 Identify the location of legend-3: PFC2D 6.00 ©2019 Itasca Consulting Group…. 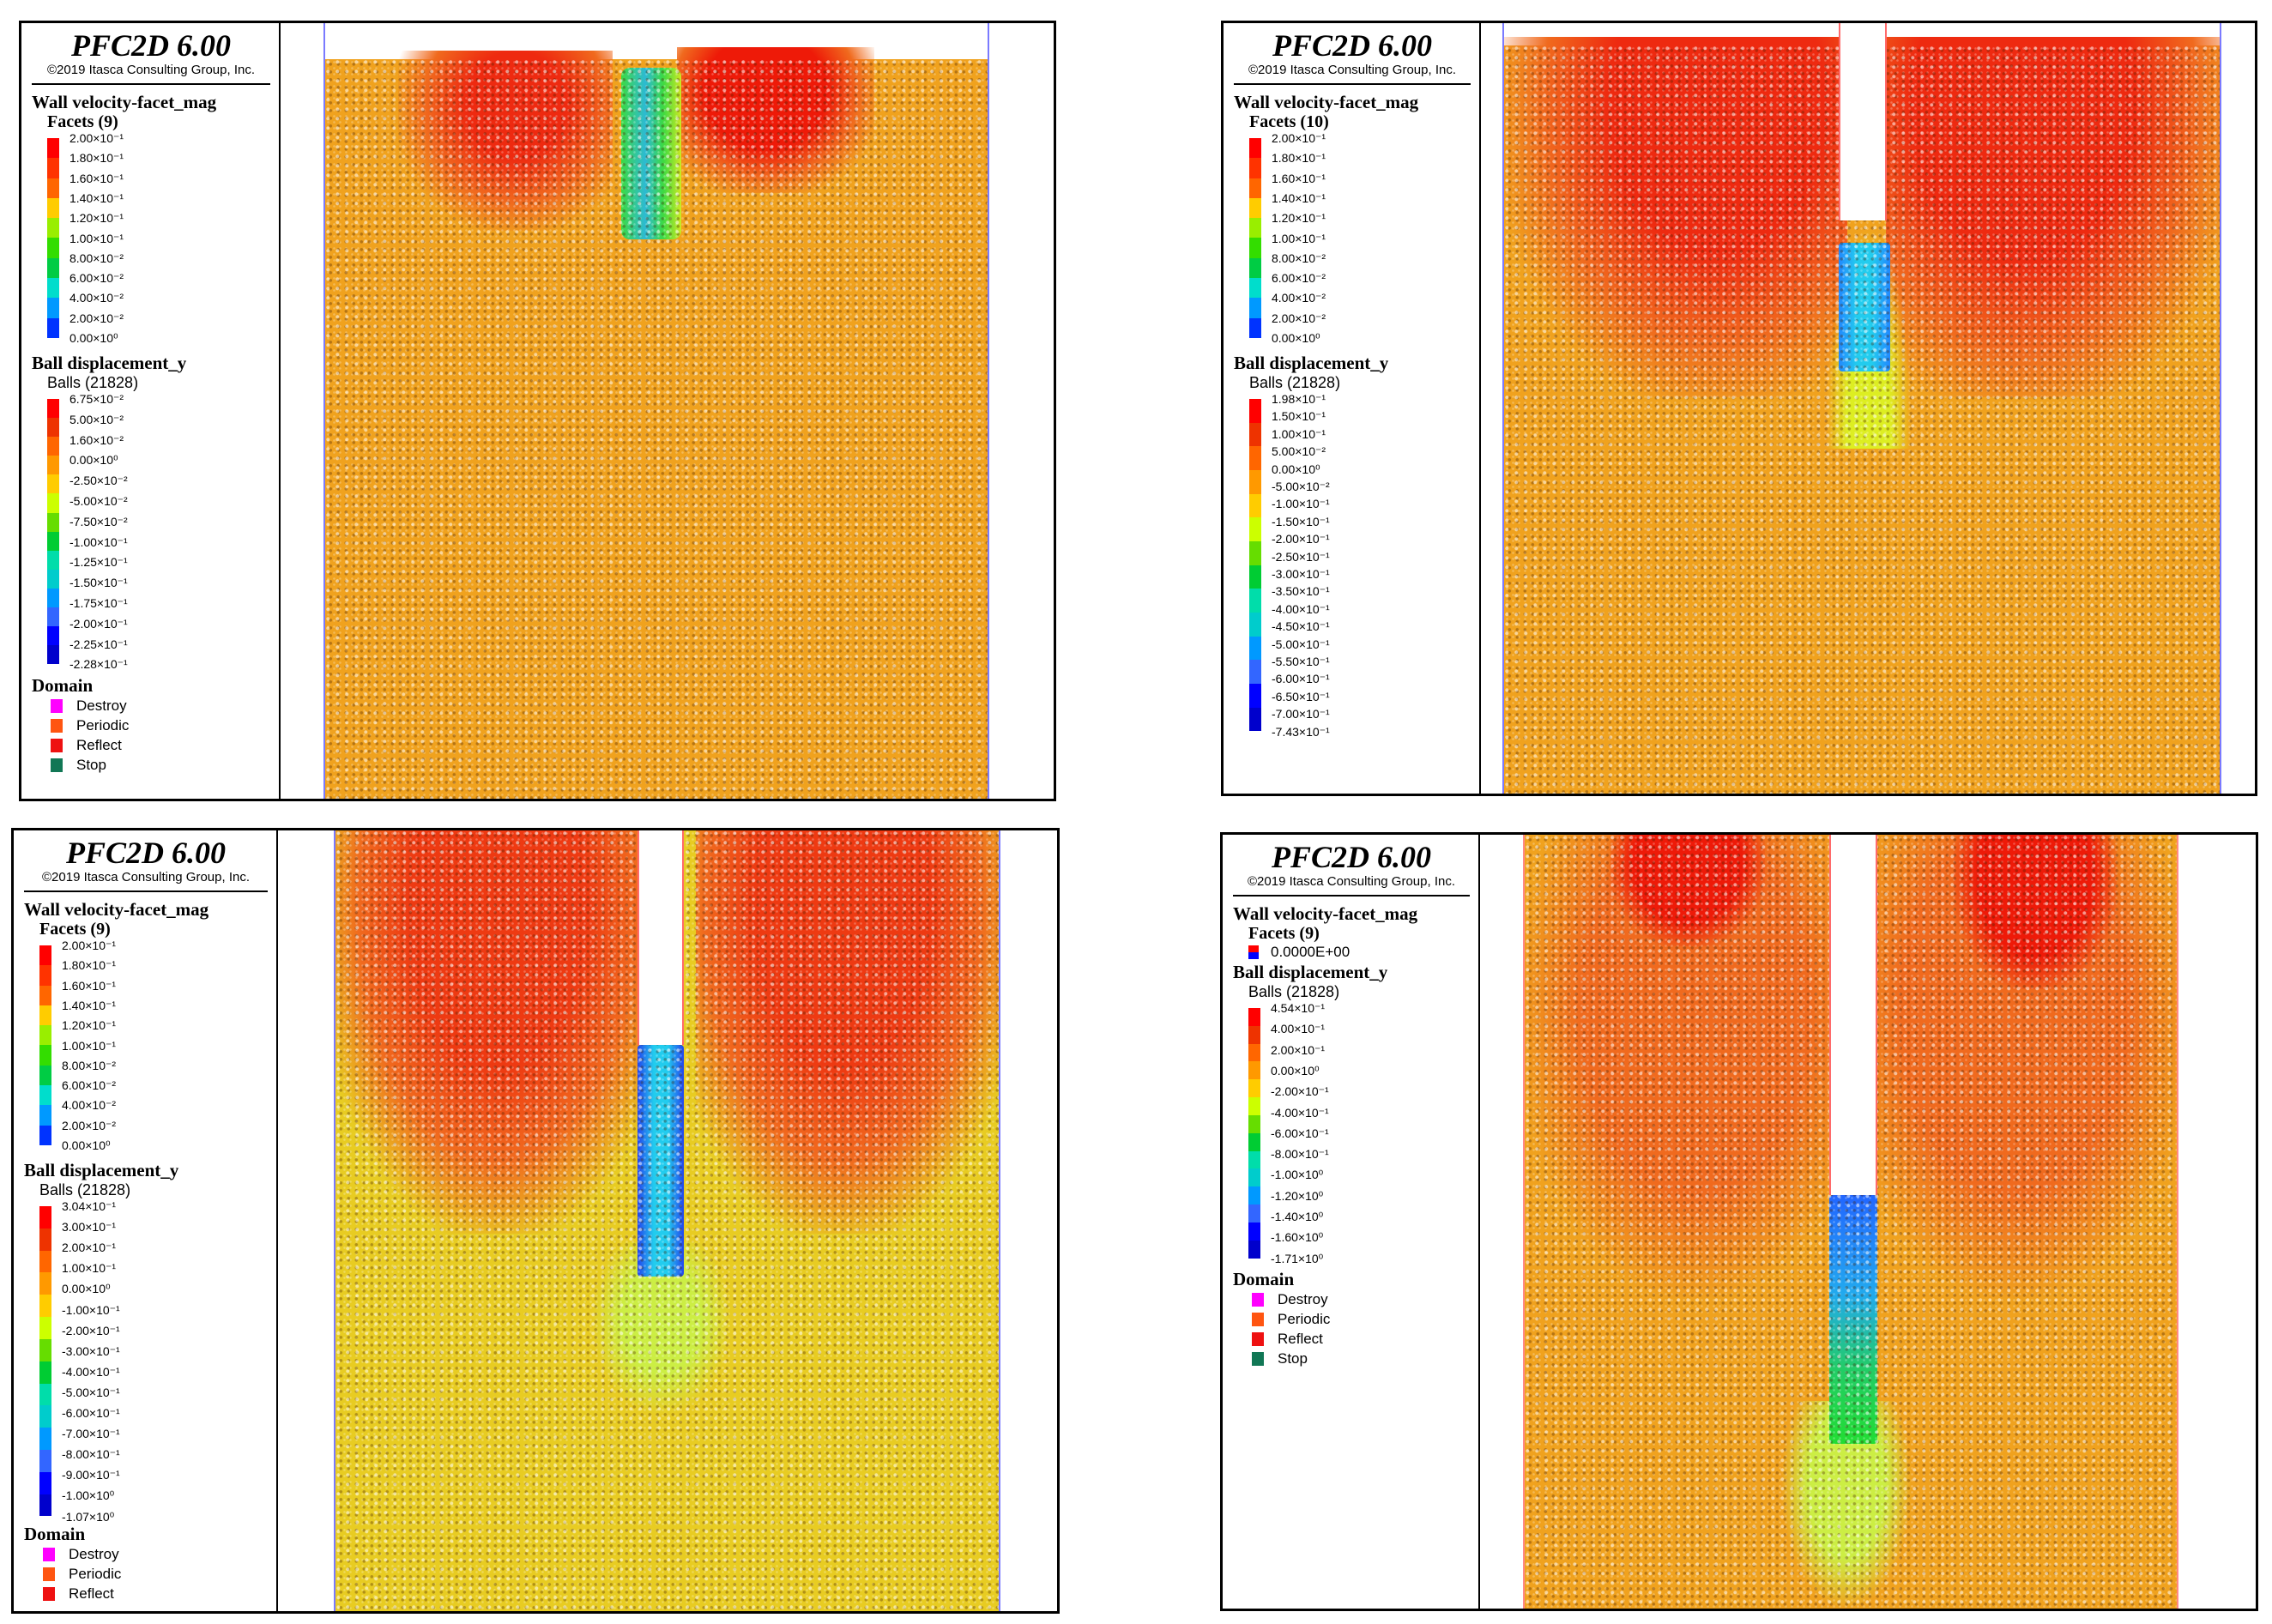
(146, 1220).